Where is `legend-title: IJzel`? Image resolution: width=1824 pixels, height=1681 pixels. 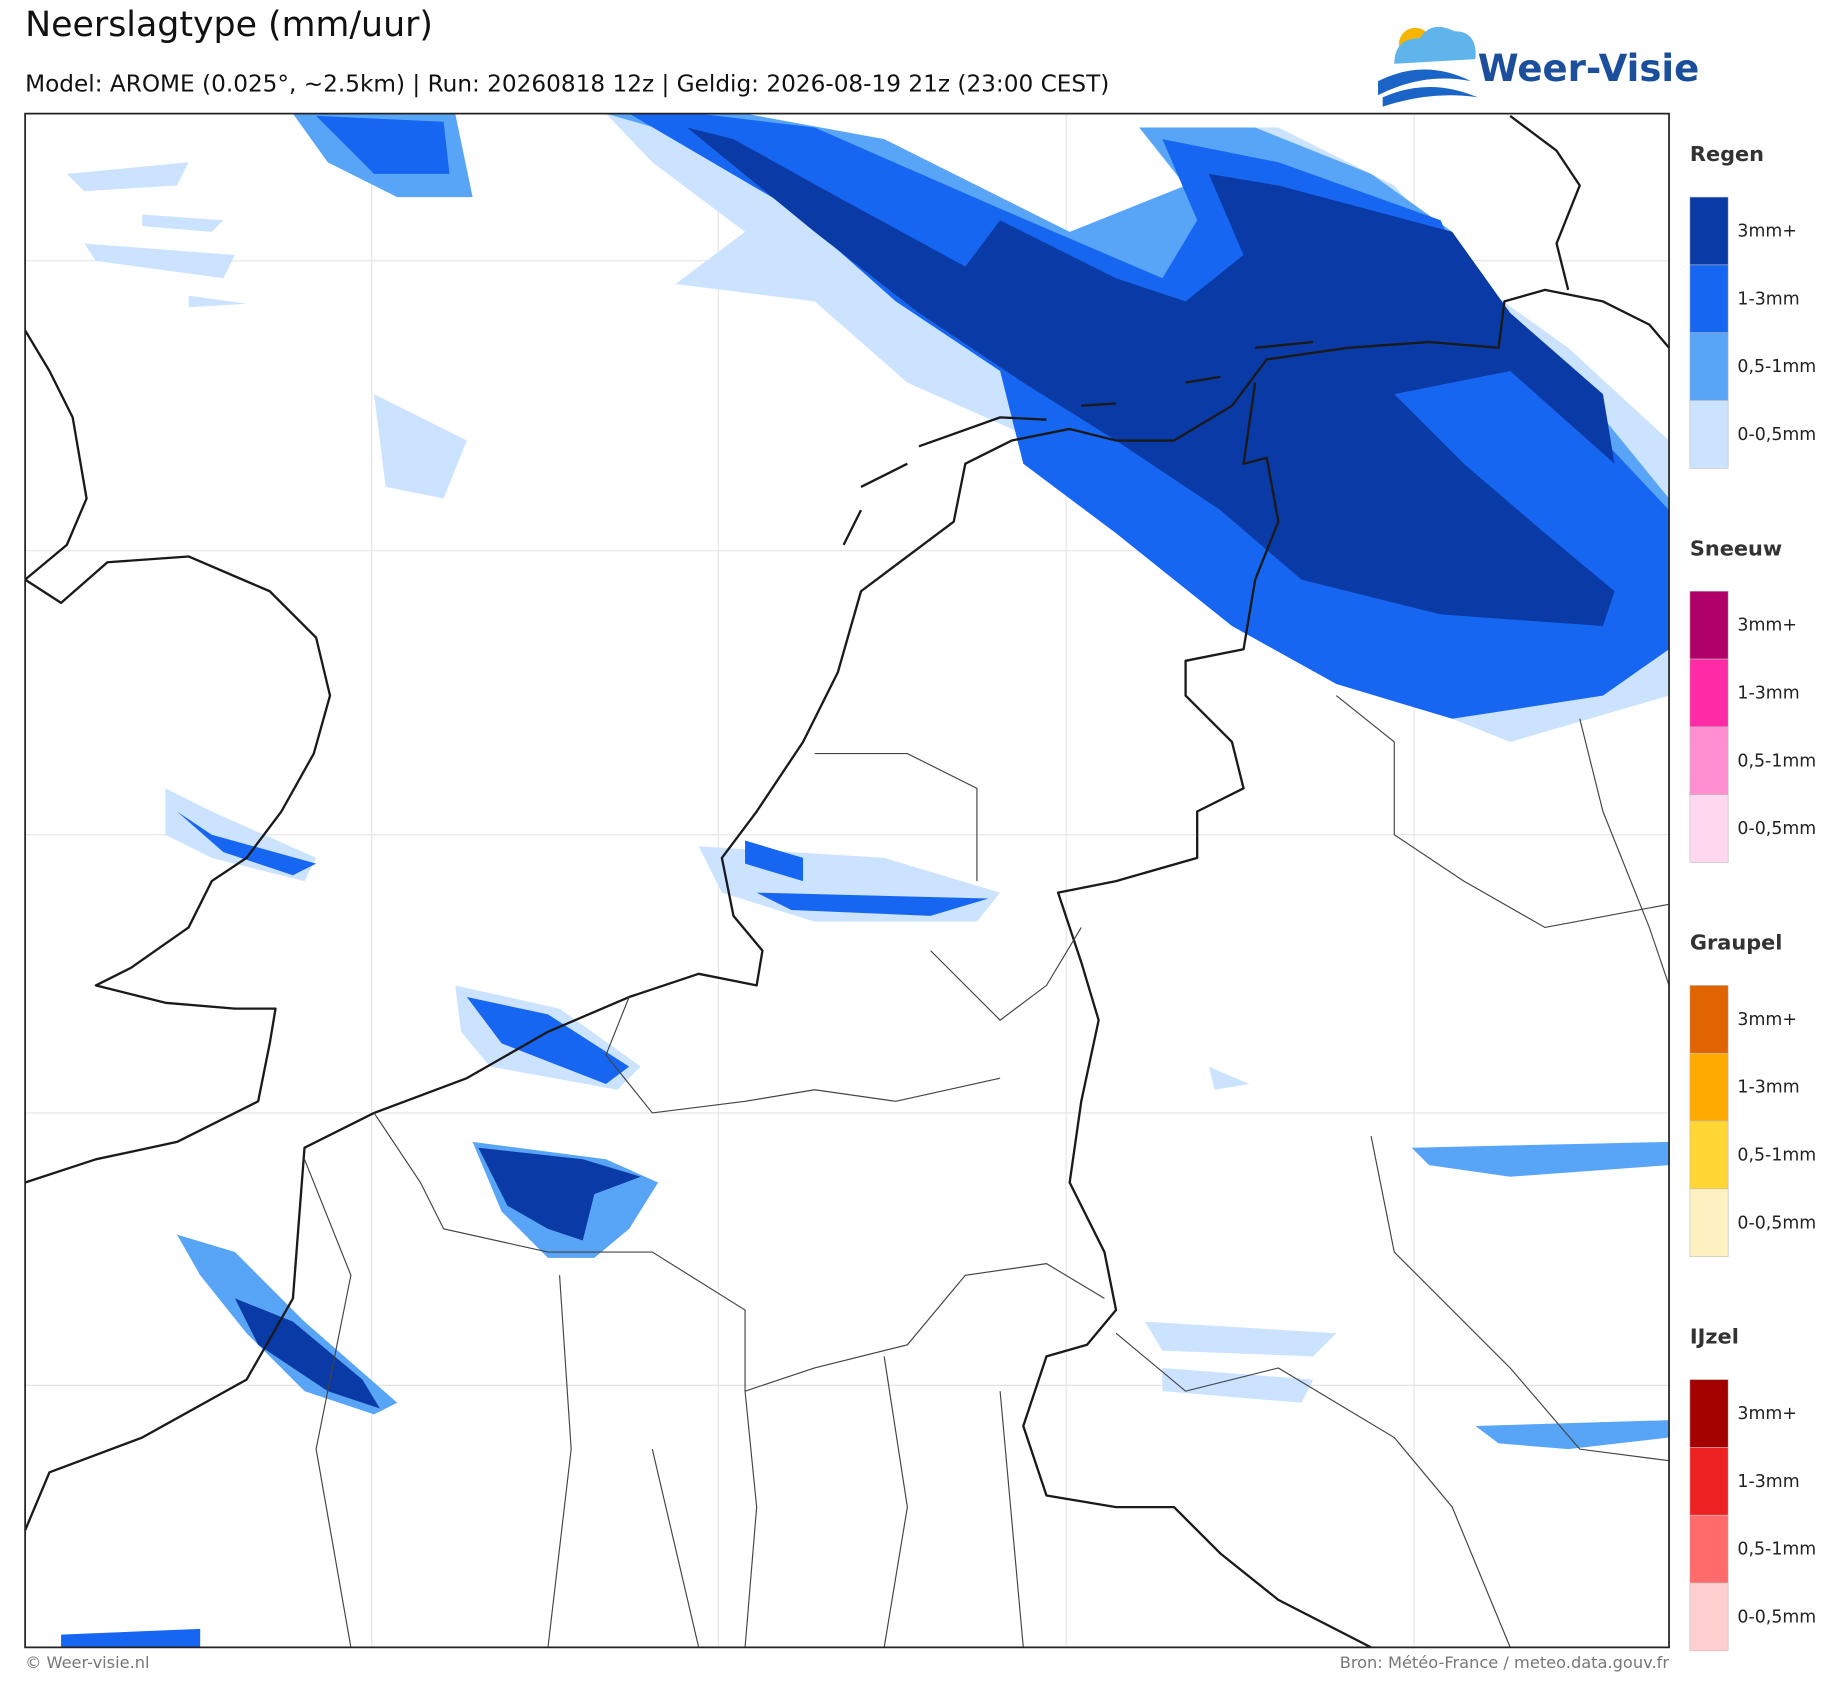
legend-title: IJzel is located at coordinates (1714, 1337).